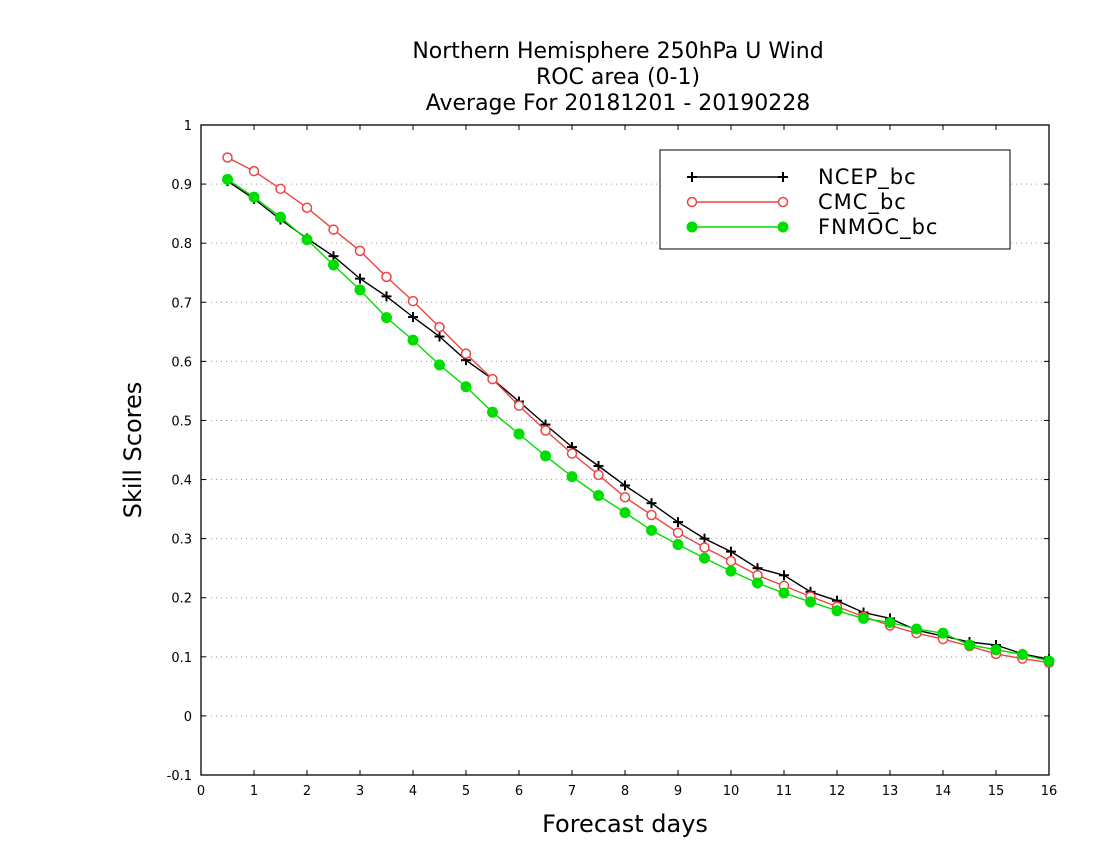  I want to click on y-tick-label: 0.3, so click(181, 540).